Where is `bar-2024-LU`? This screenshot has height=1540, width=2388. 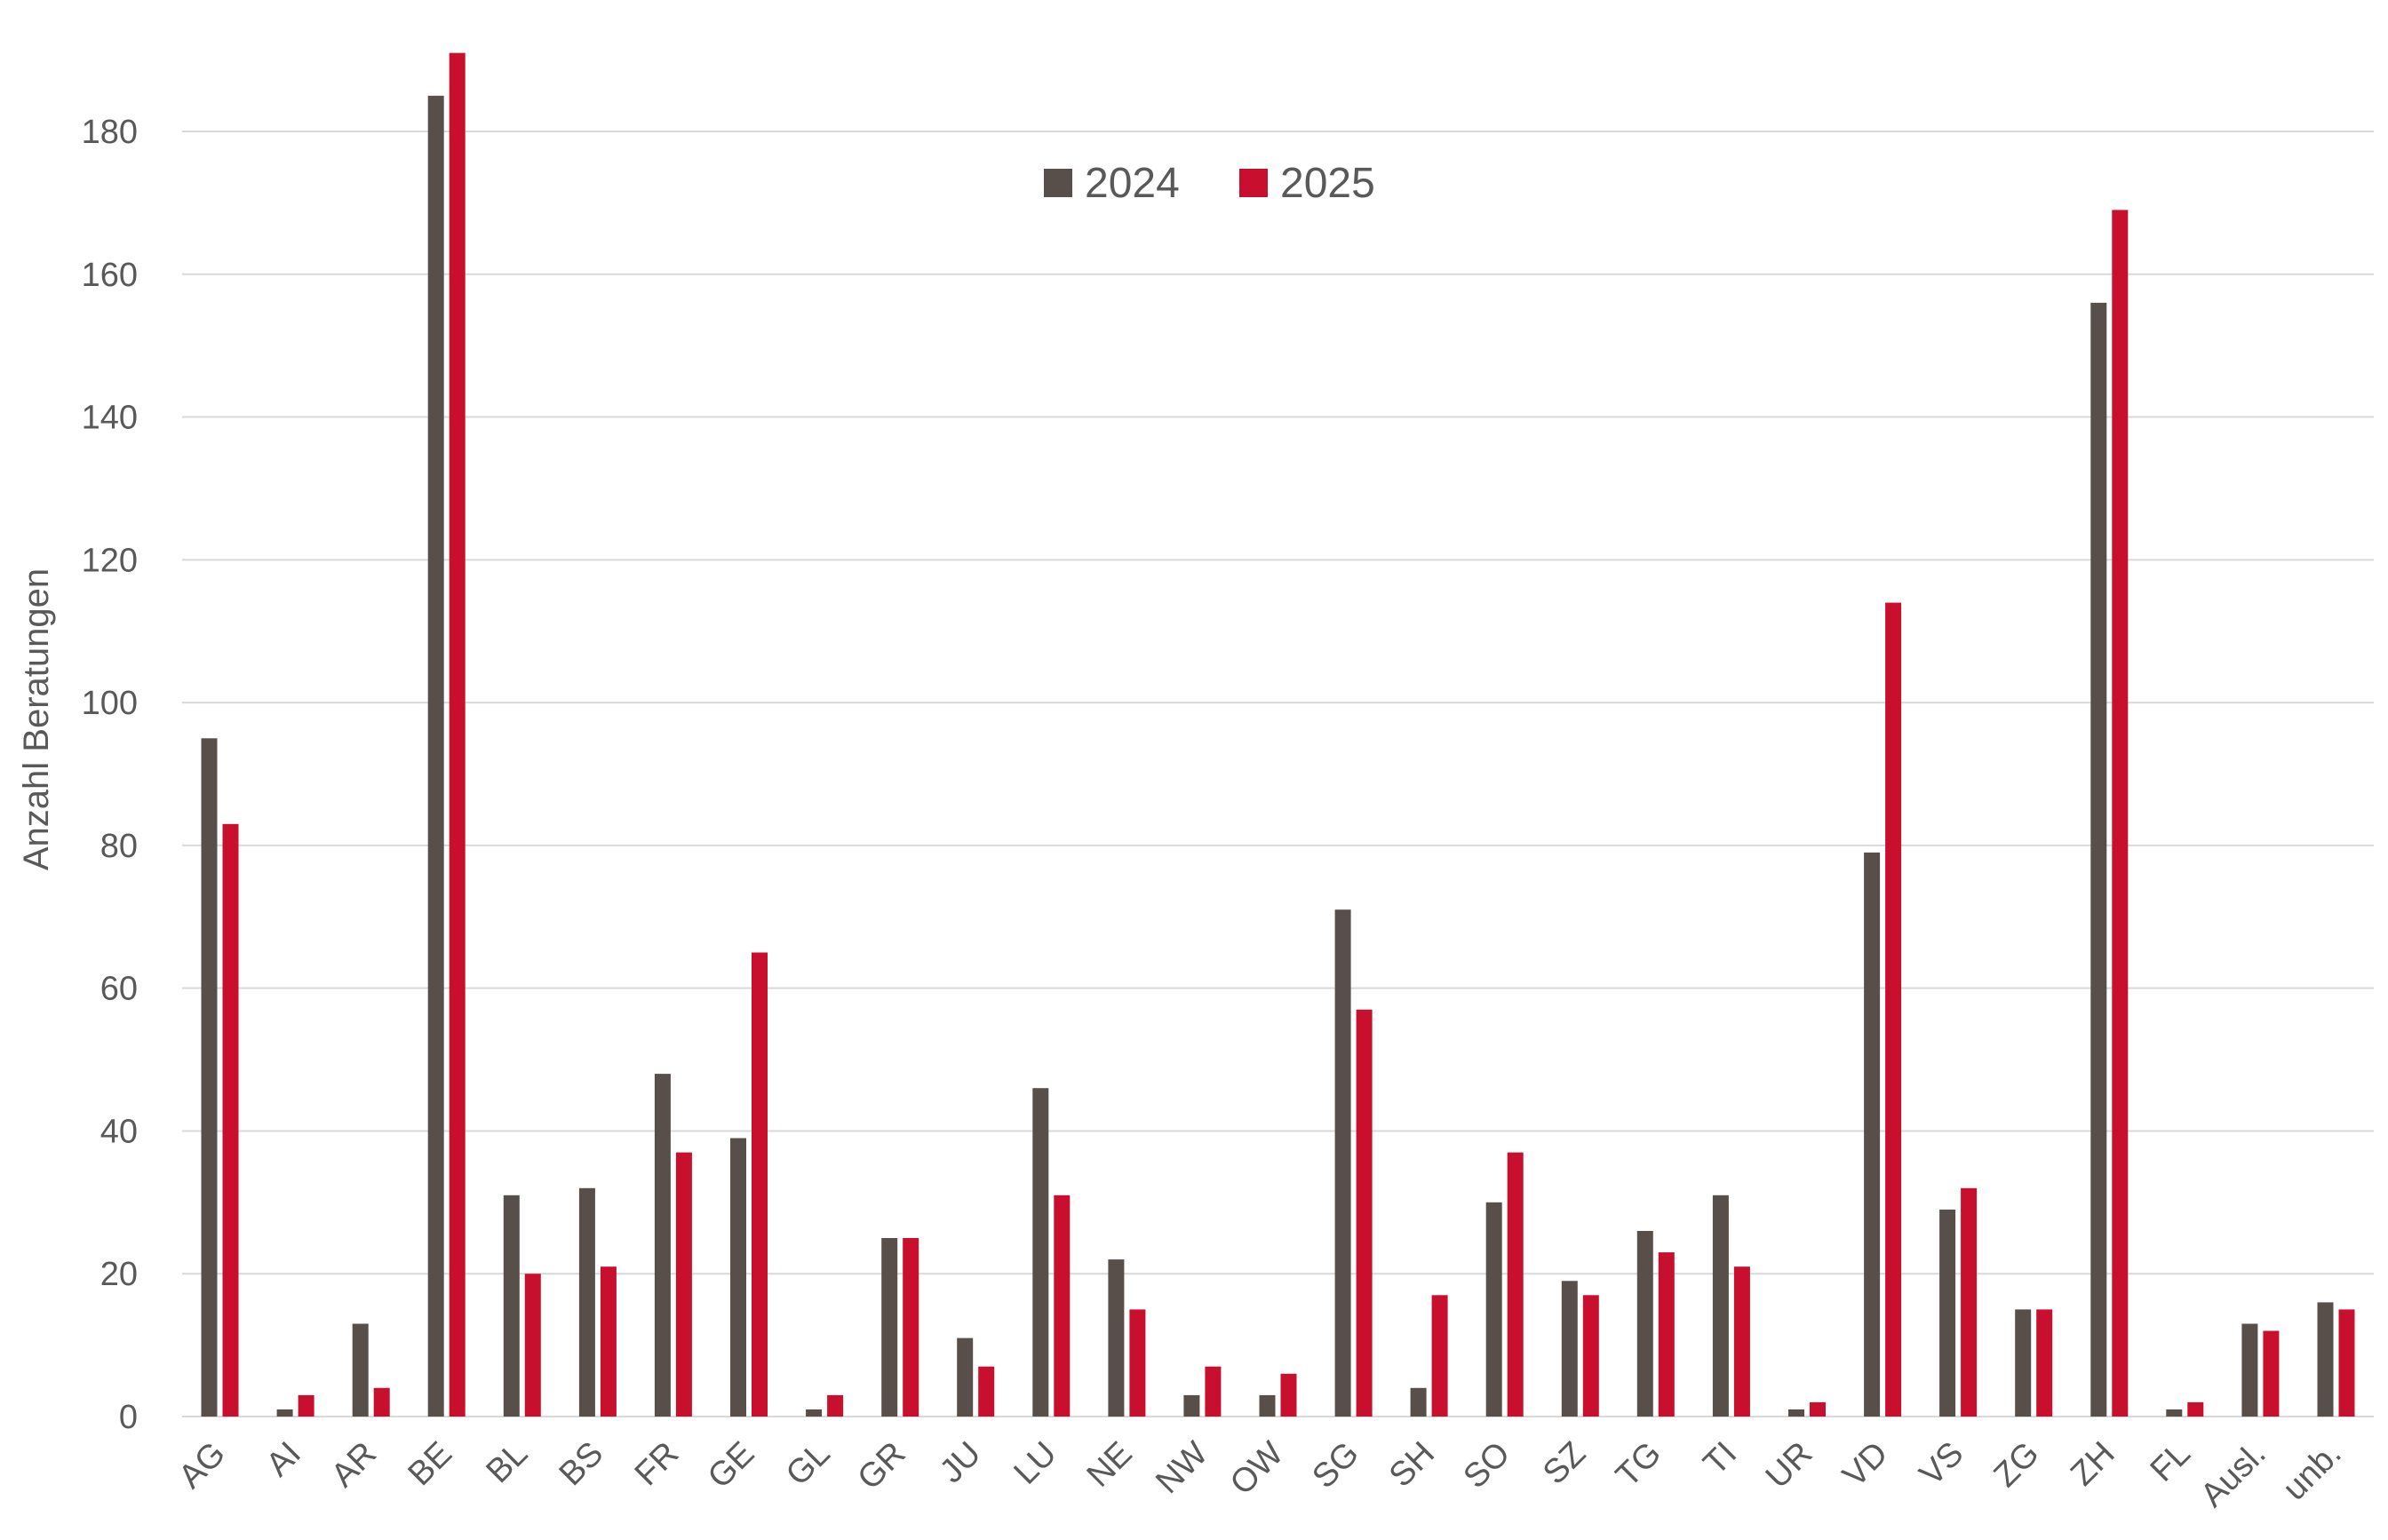 bar-2024-LU is located at coordinates (1040, 1253).